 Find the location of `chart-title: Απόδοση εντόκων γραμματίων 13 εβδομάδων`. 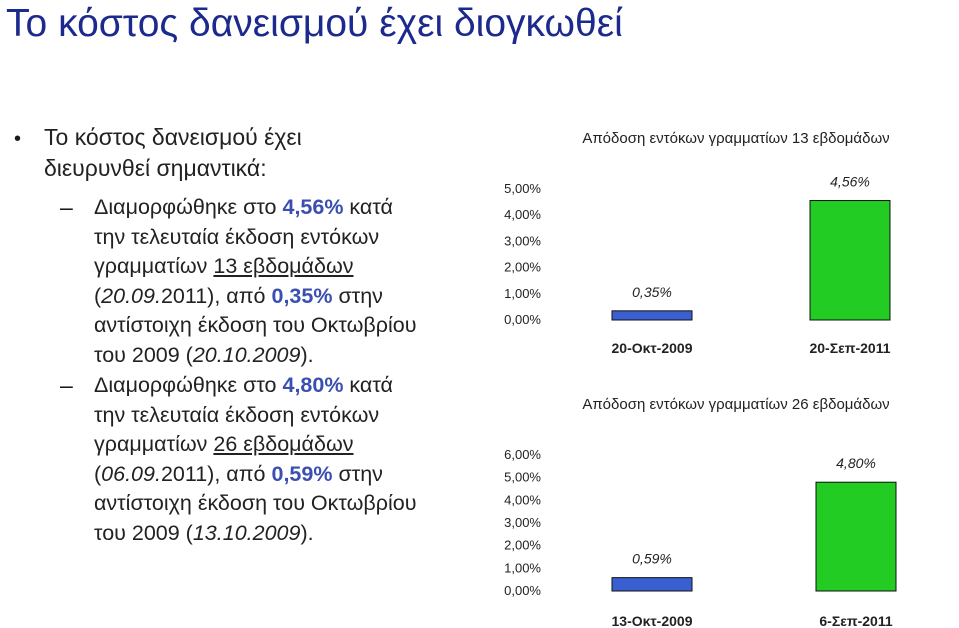

chart-title: Απόδοση εντόκων γραμματίων 13 εβδομάδων is located at coordinates (735, 138).